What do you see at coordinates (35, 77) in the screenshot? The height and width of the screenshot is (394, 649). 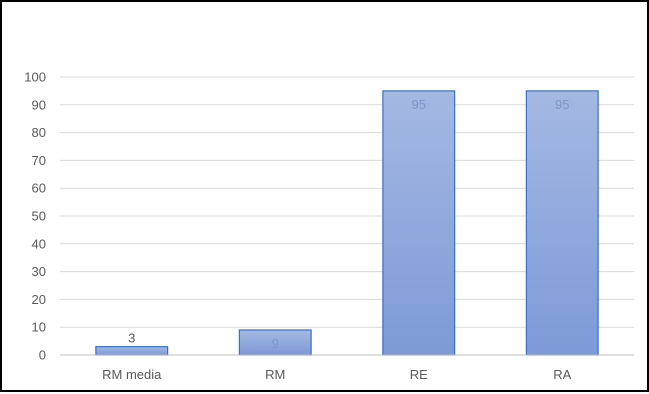 I see `y-tick-label: 100` at bounding box center [35, 77].